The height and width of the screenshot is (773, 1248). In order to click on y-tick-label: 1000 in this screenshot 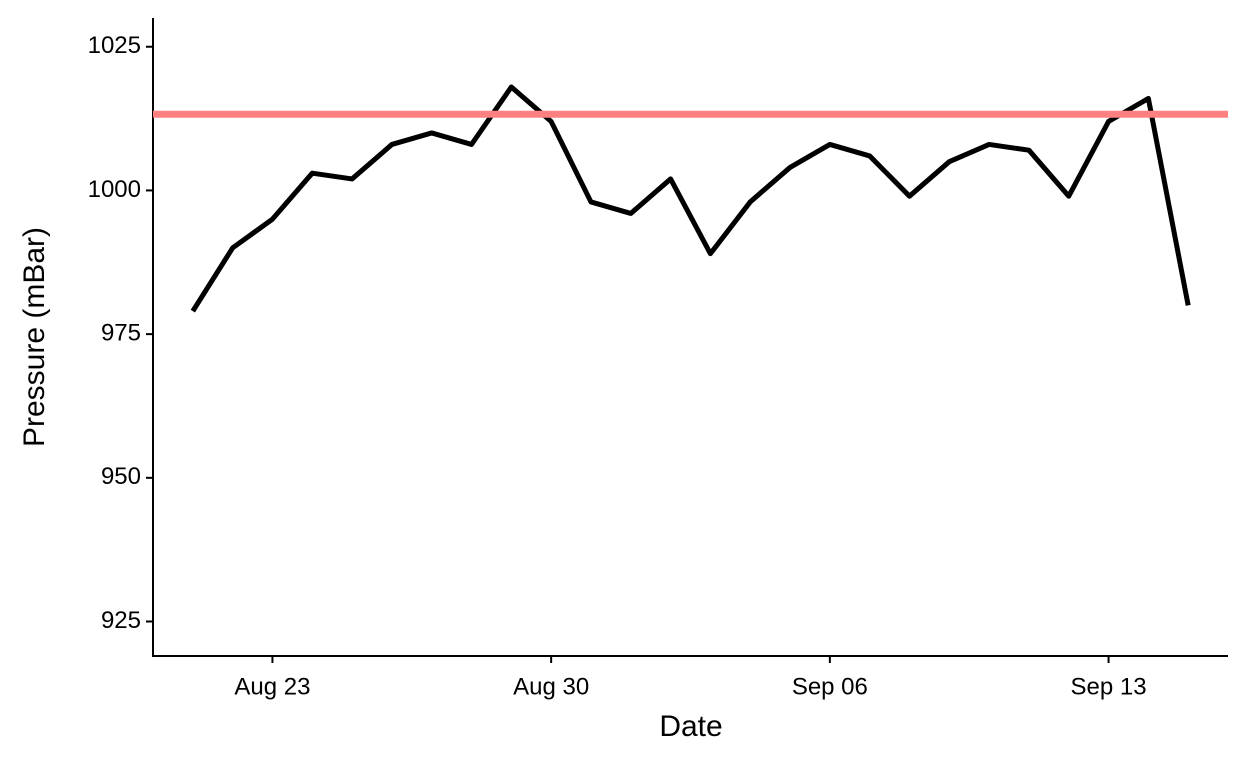, I will do `click(114, 189)`.